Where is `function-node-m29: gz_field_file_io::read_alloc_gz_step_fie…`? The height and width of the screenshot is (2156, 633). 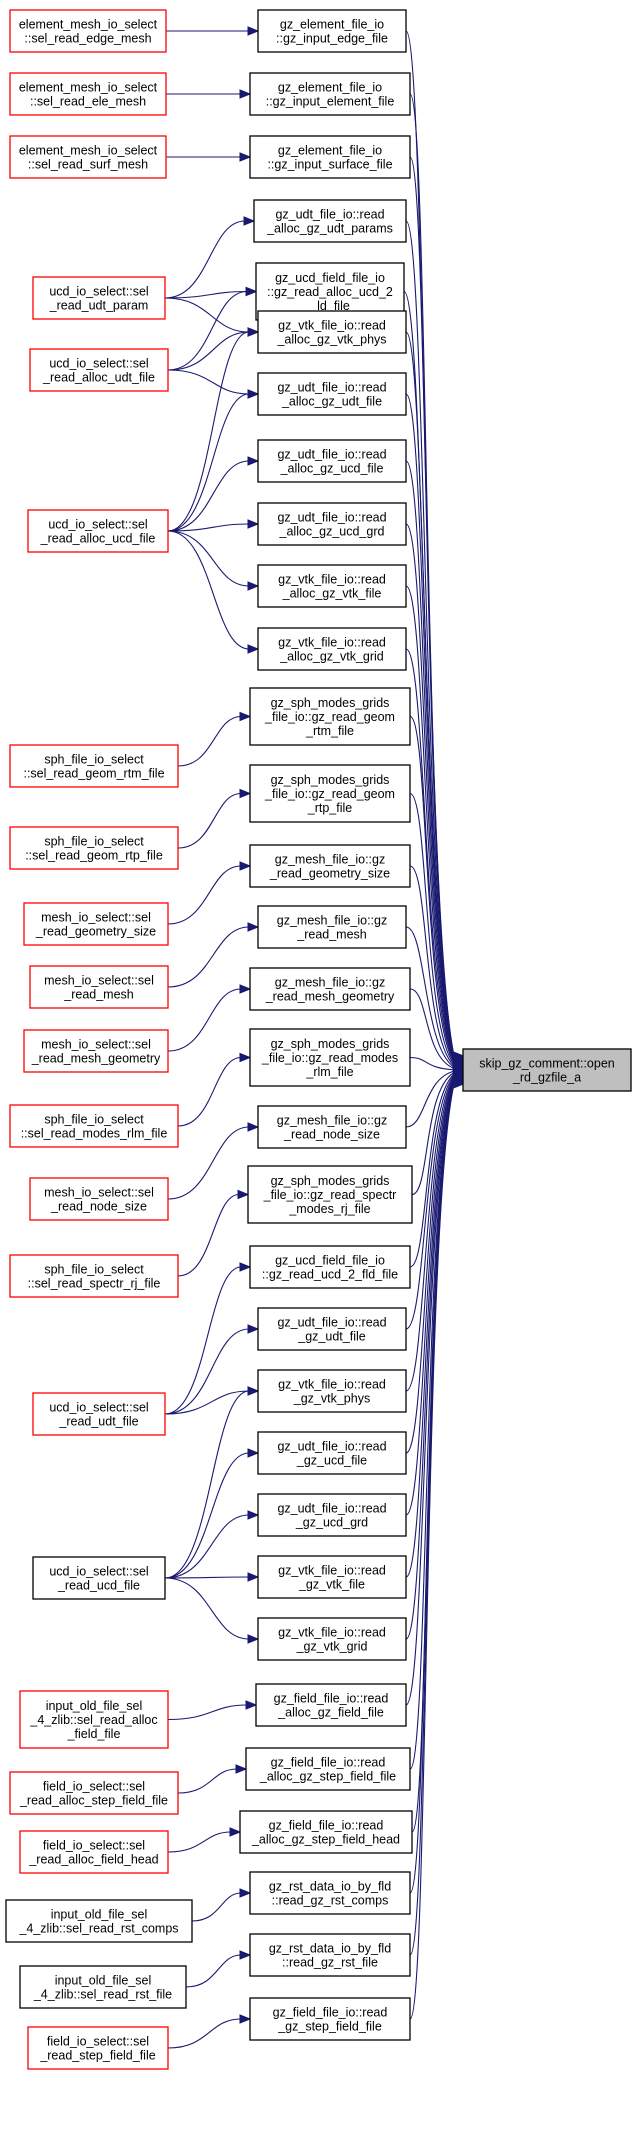 function-node-m29: gz_field_file_io::read_alloc_gz_step_fie… is located at coordinates (326, 1832).